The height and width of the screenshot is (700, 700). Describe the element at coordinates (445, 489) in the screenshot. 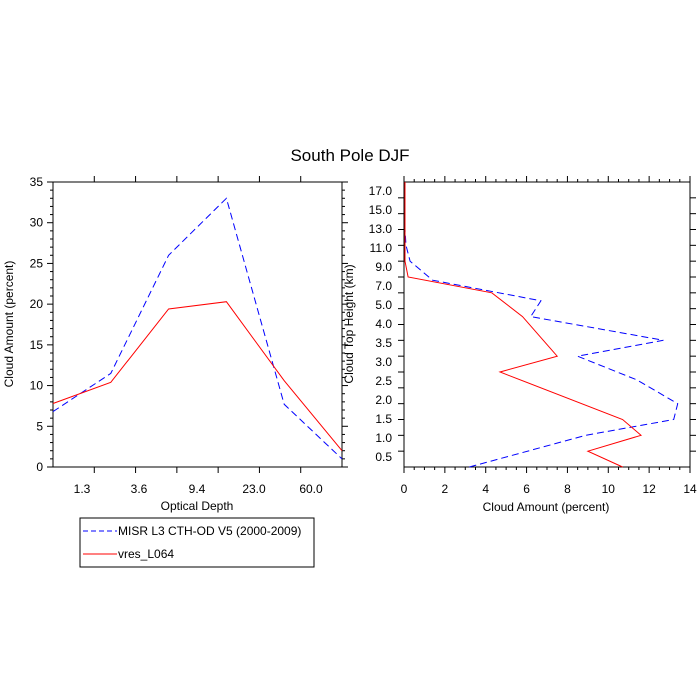

I see `right-x-tick-label: 2` at that location.